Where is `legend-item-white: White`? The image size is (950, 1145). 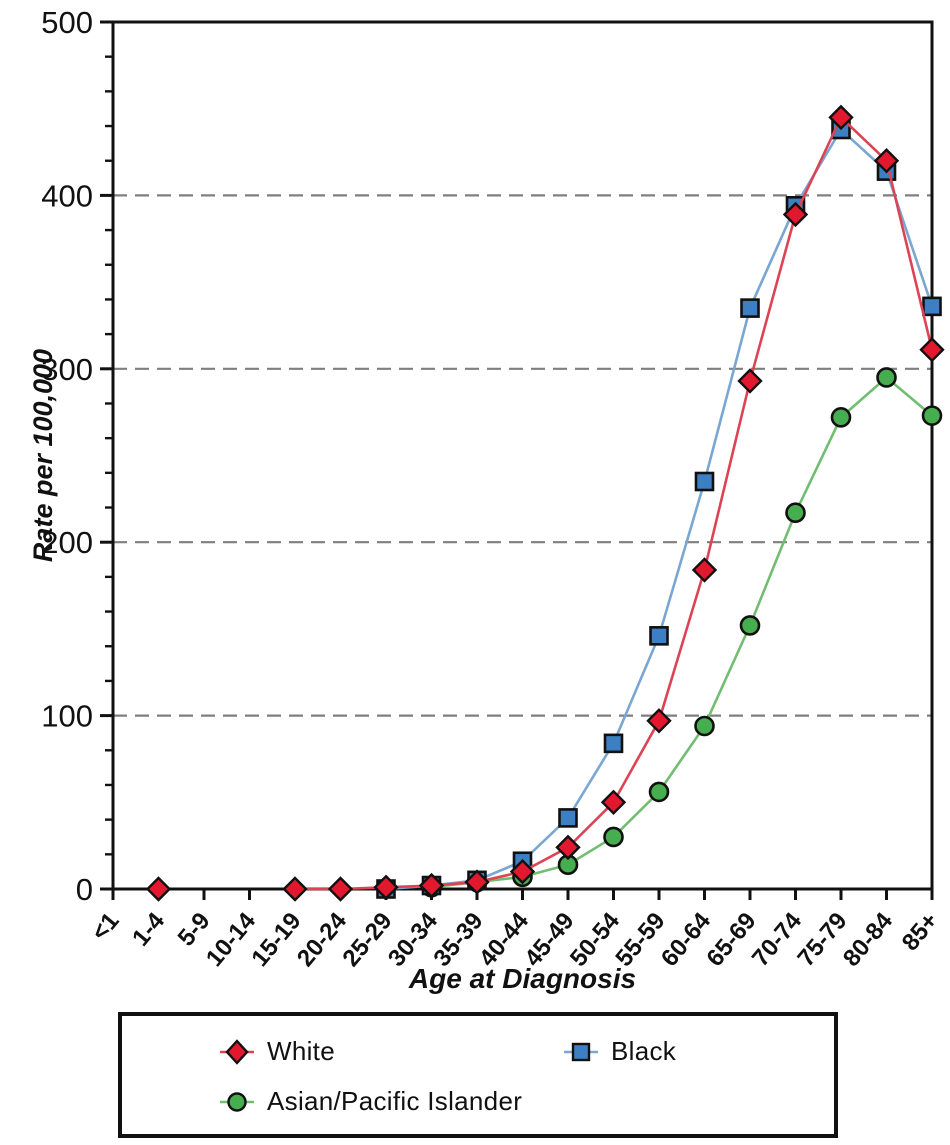
legend-item-white: White is located at coordinates (276, 1051).